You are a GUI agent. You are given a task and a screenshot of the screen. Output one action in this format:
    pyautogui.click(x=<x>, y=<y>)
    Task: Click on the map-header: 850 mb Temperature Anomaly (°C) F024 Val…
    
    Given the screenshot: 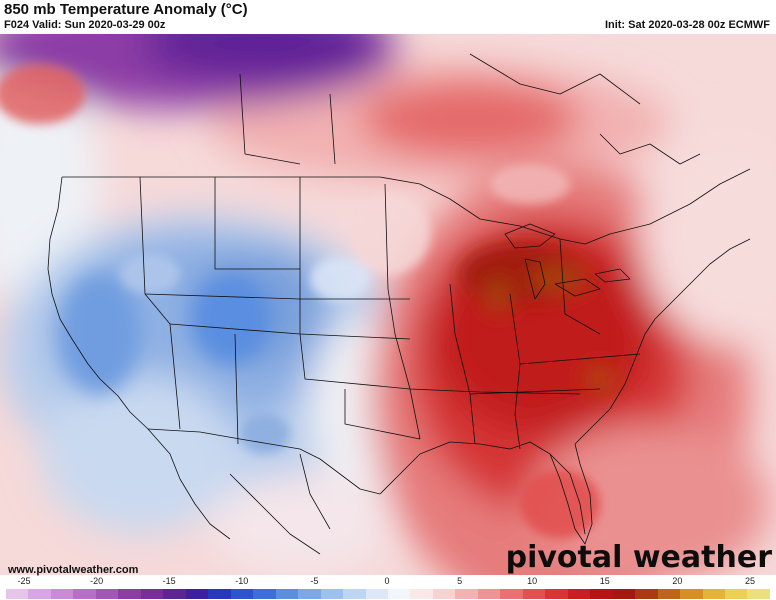 What is the action you would take?
    pyautogui.click(x=388, y=17)
    